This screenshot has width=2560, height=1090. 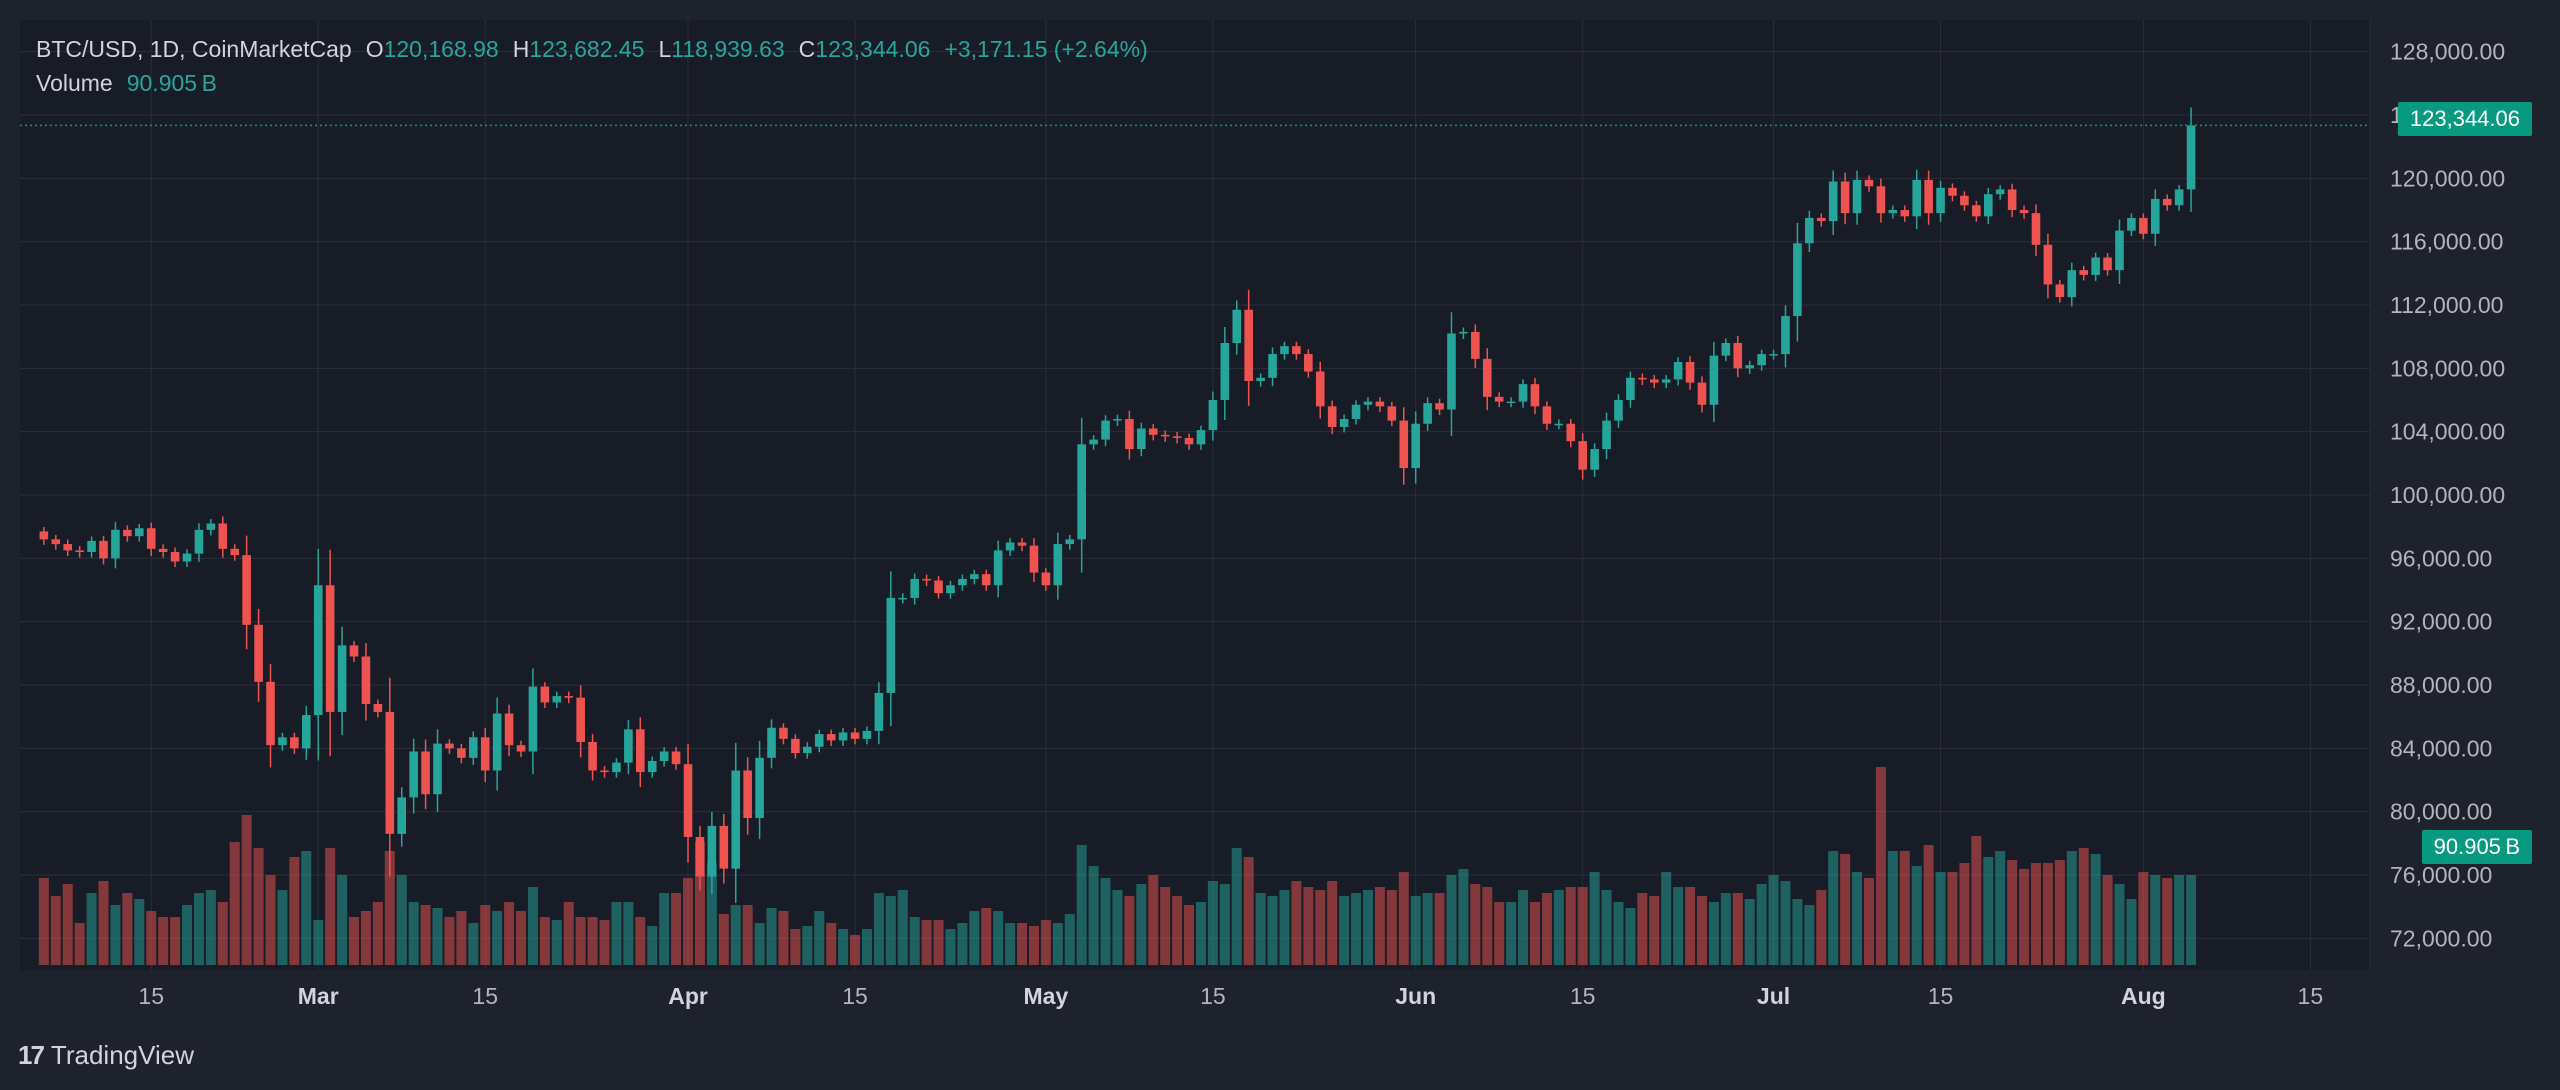 I want to click on y-tick-label: 116,000.00, so click(x=2446, y=242).